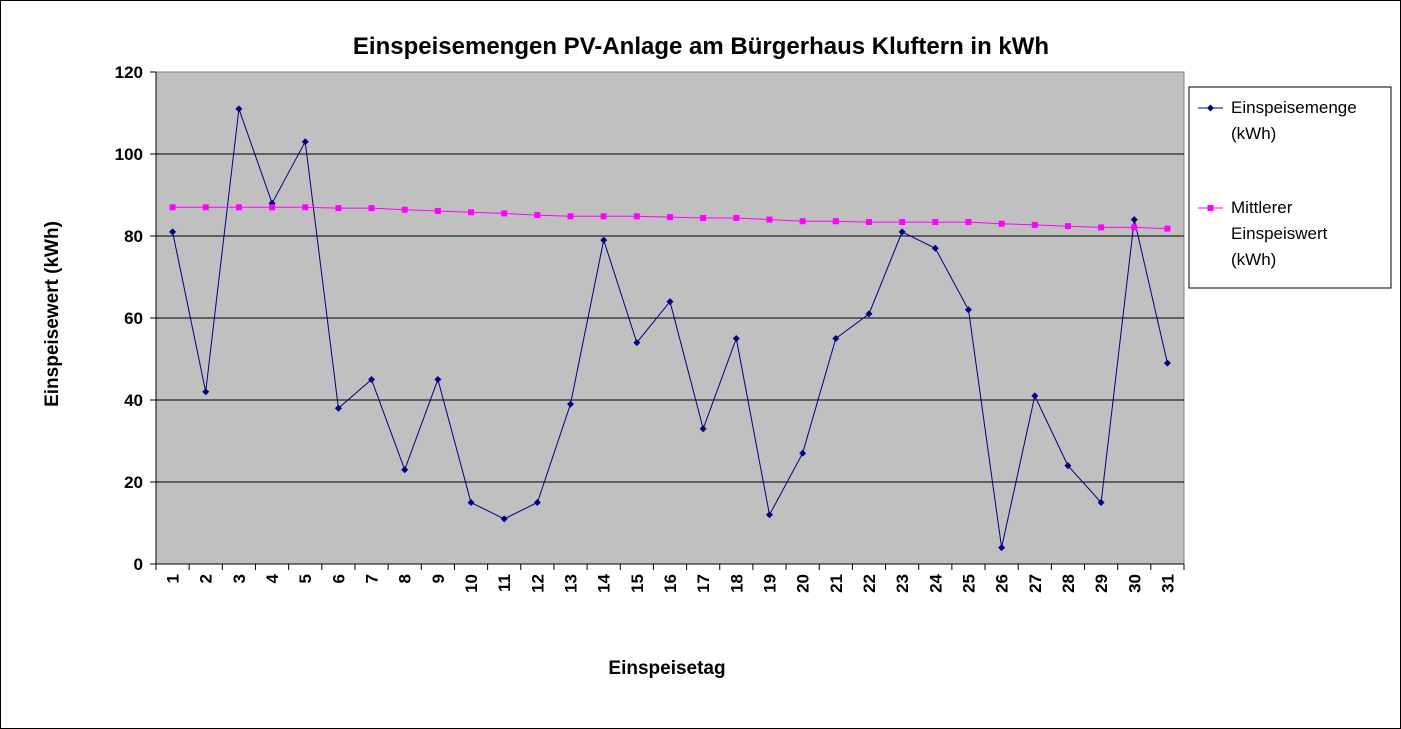 The image size is (1401, 729). I want to click on y-tick-label-120: 120, so click(129, 72).